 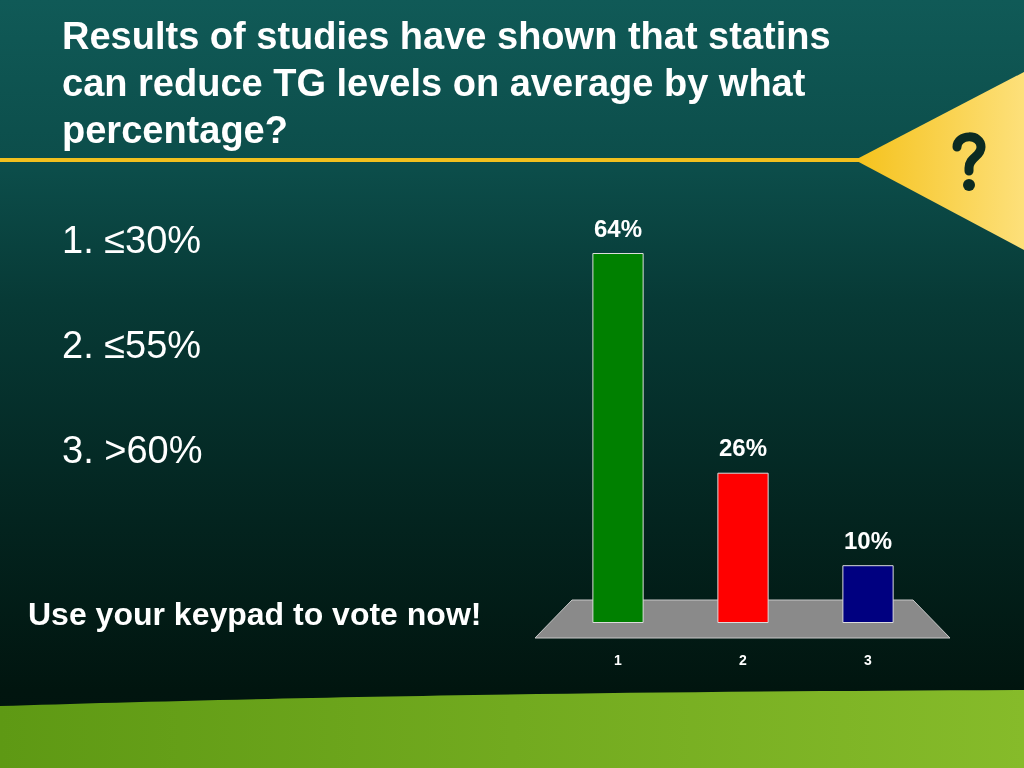 What do you see at coordinates (132, 450) in the screenshot?
I see `text: 3. >60%` at bounding box center [132, 450].